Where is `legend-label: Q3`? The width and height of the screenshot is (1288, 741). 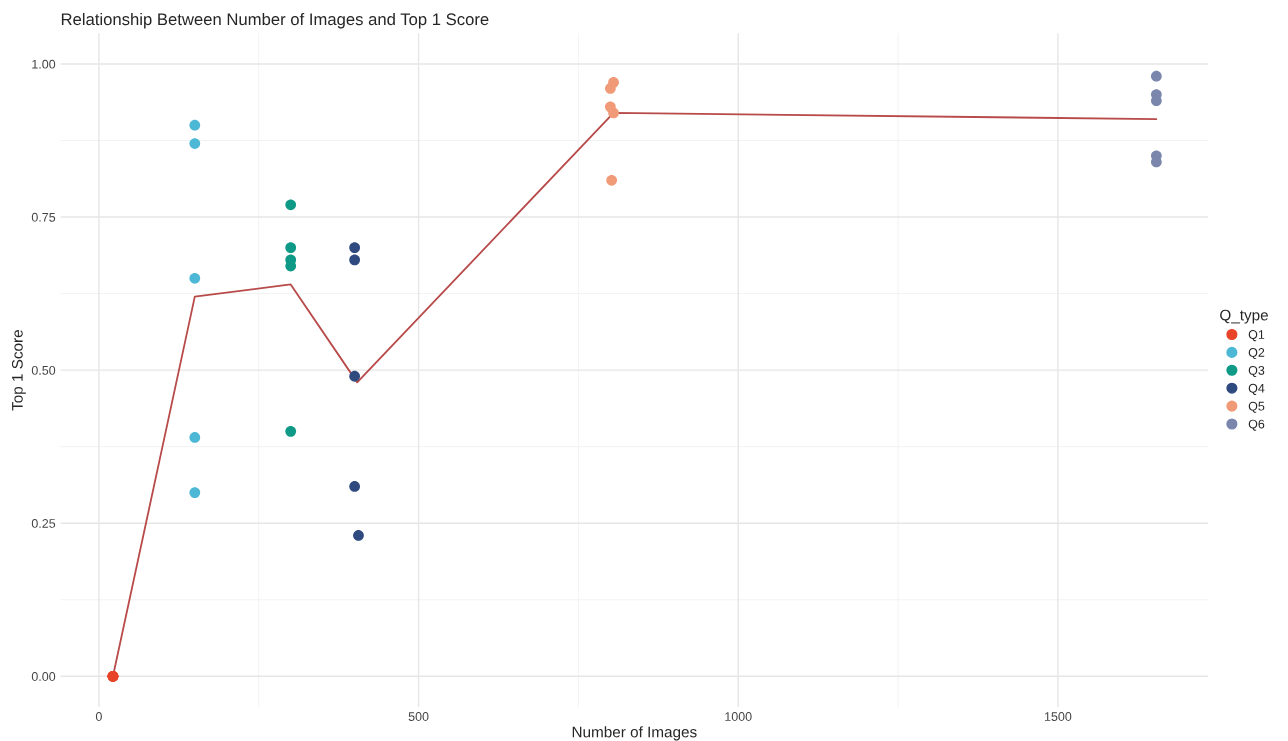
legend-label: Q3 is located at coordinates (1256, 371).